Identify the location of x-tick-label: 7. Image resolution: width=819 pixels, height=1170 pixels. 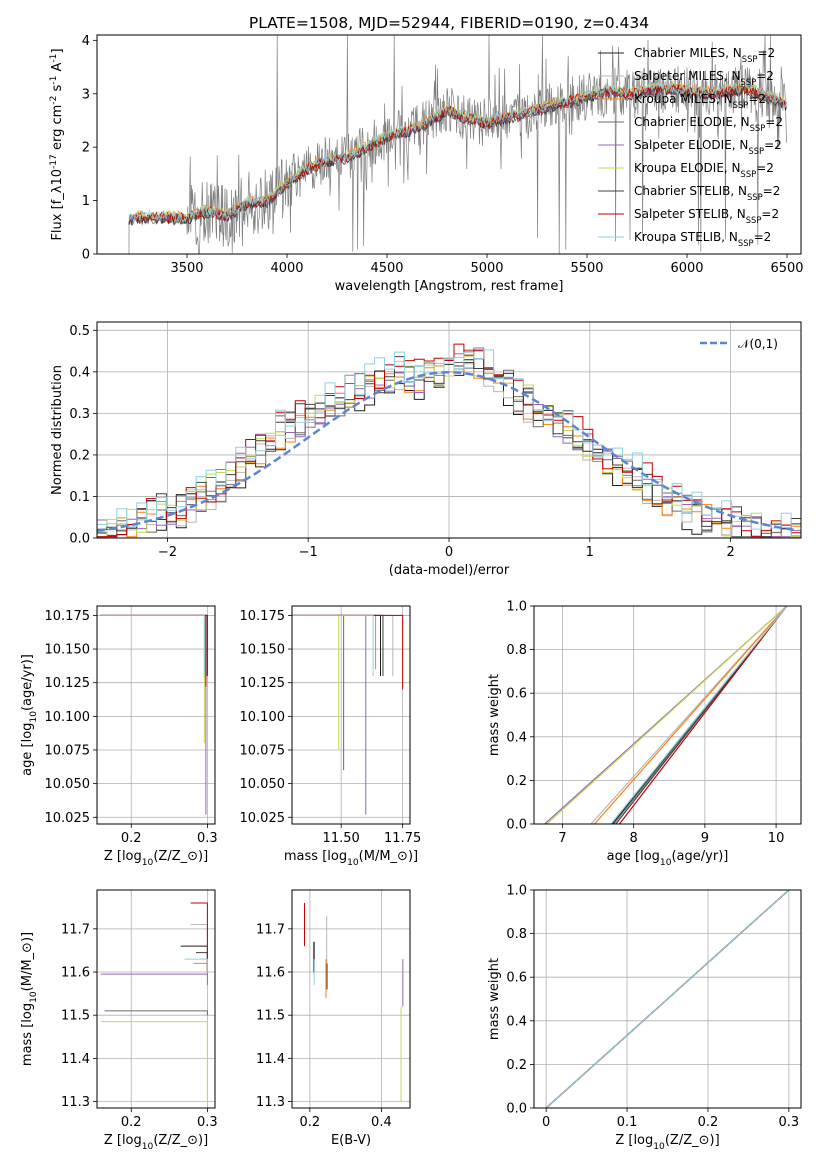
(562, 838).